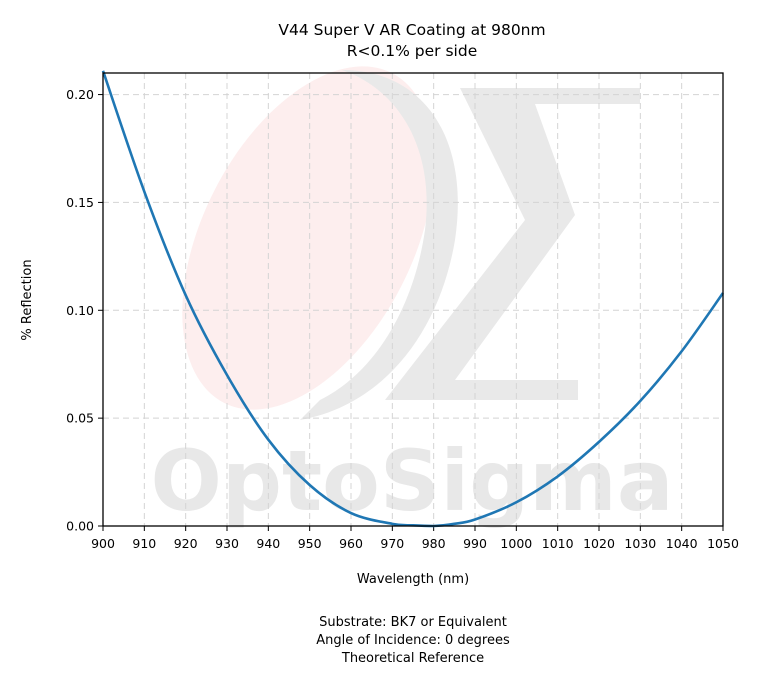 The height and width of the screenshot is (684, 763). I want to click on footer-angle: Angle of Incidence: 0 degrees, so click(413, 640).